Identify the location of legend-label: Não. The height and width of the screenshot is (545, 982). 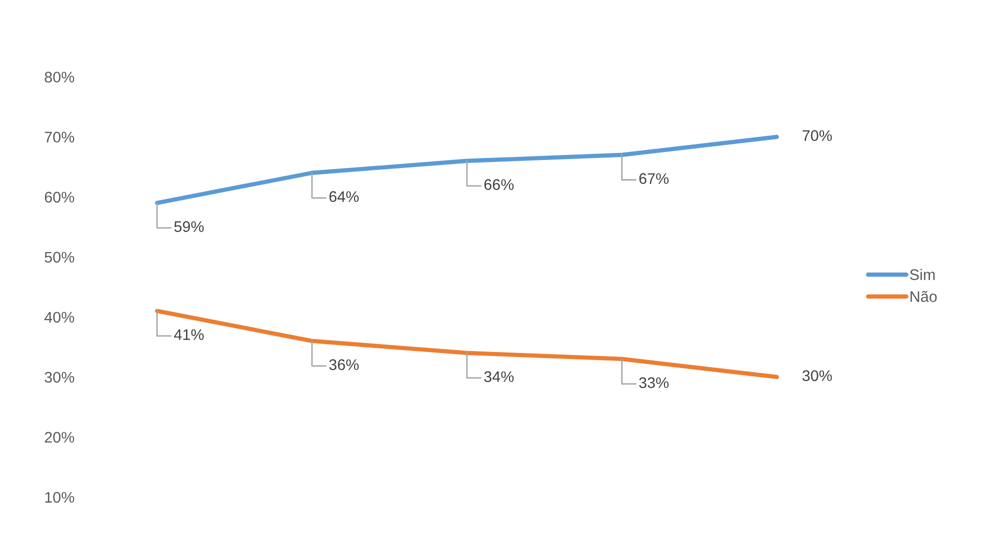
(923, 296).